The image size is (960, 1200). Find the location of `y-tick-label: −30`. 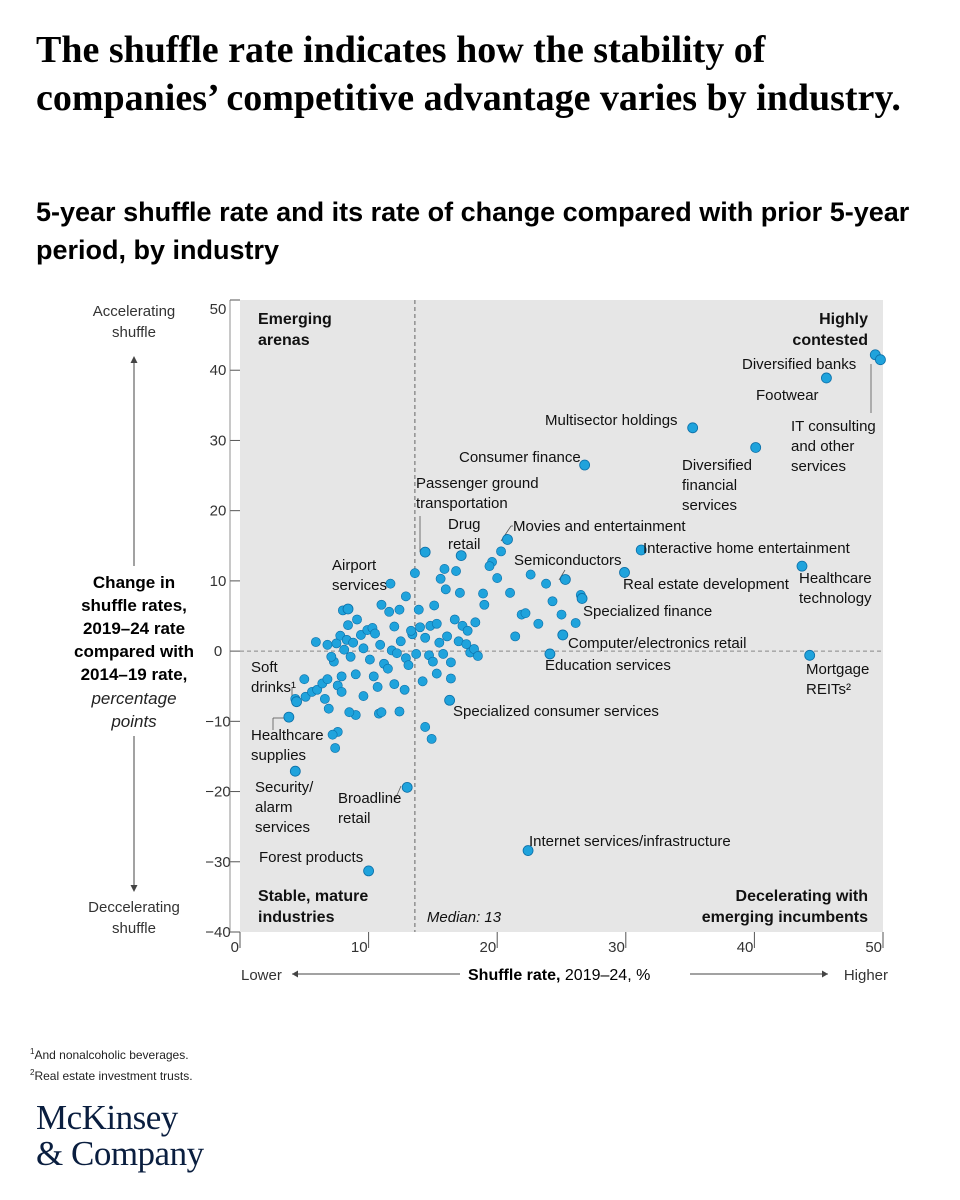

y-tick-label: −30 is located at coordinates (217, 862).